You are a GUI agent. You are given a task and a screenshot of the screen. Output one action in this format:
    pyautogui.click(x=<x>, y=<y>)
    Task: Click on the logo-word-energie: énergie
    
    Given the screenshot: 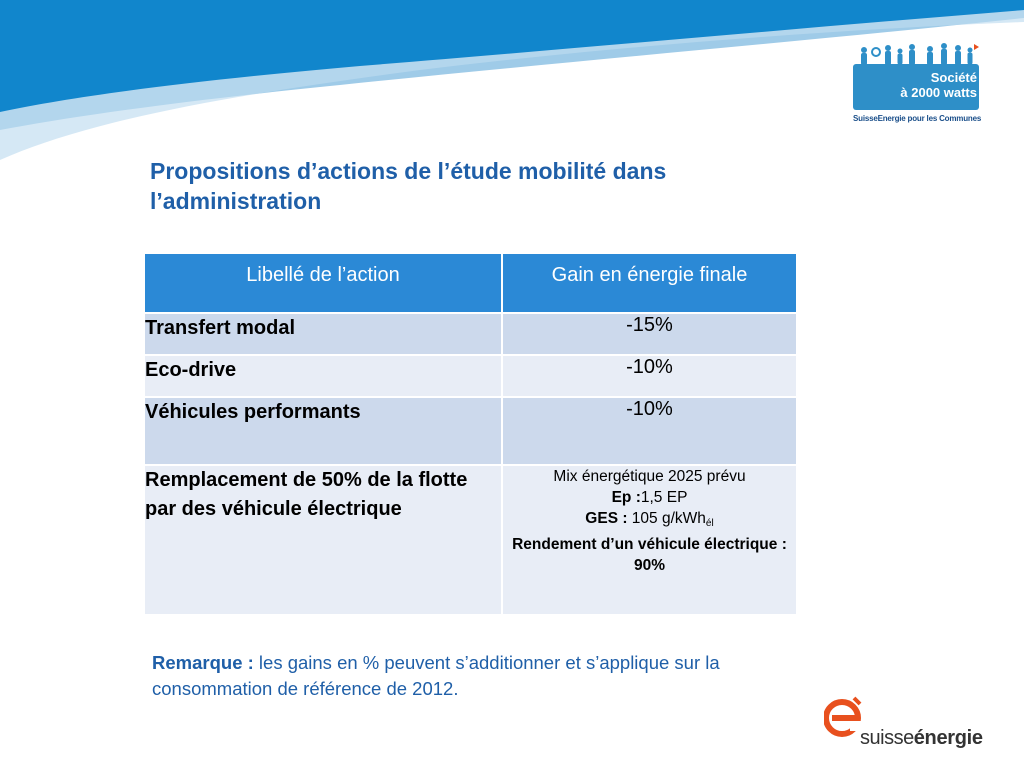 What is the action you would take?
    pyautogui.click(x=948, y=738)
    